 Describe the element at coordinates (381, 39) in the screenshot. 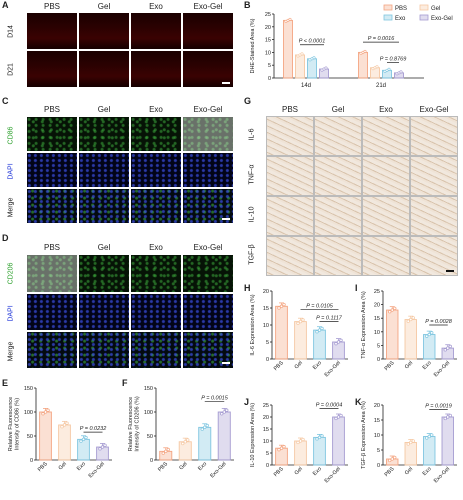

I see `p-value-label: P = 0.0016` at that location.